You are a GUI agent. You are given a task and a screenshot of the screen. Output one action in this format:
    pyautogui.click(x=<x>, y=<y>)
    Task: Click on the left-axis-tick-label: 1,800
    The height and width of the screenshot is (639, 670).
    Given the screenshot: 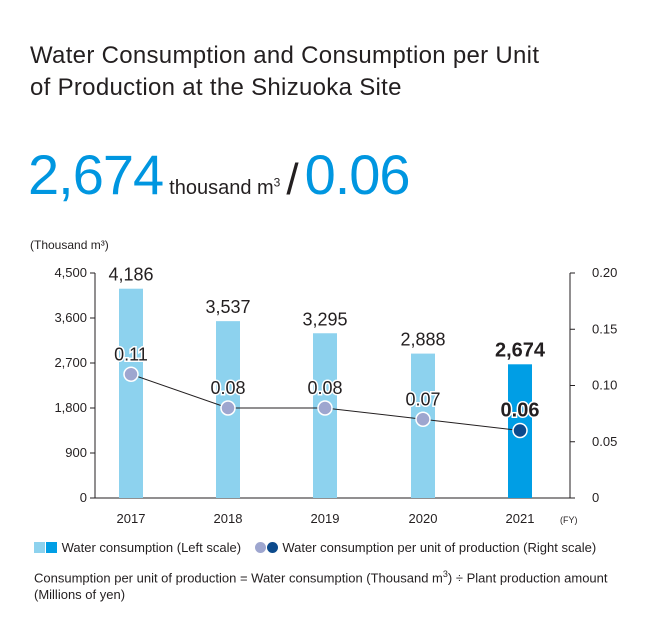 What is the action you would take?
    pyautogui.click(x=70, y=407)
    